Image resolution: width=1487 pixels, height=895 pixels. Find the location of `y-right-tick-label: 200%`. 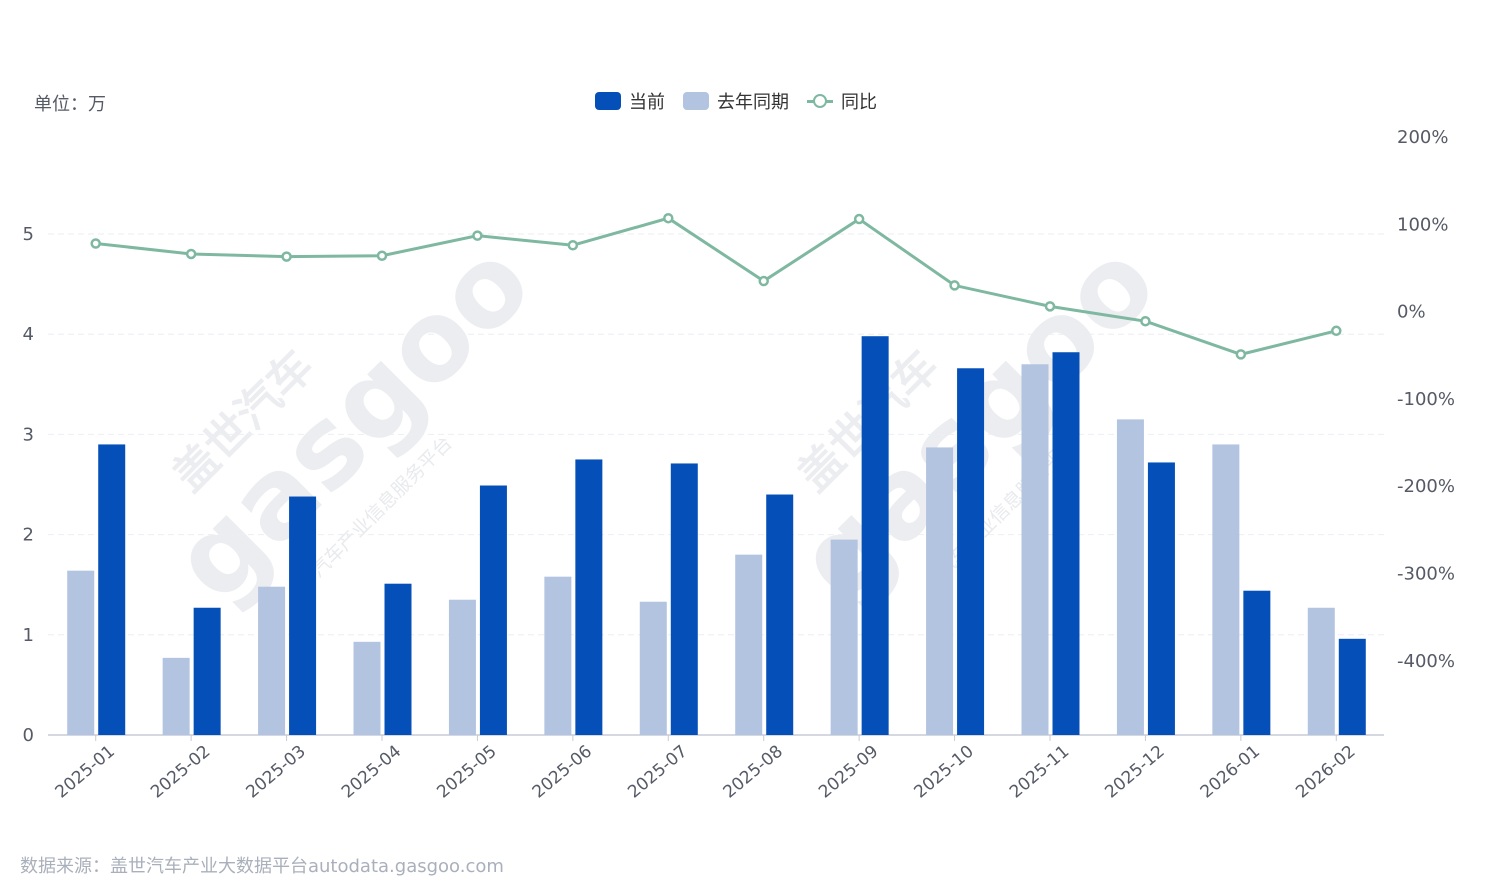

y-right-tick-label: 200% is located at coordinates (1422, 137).